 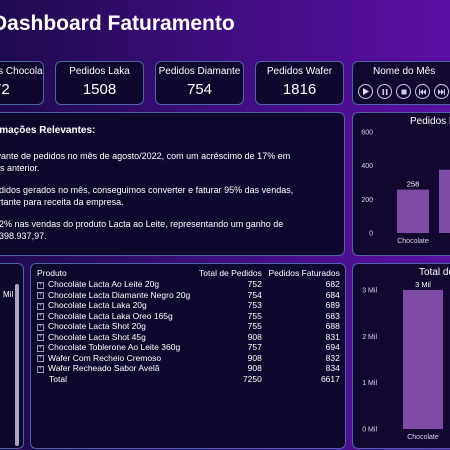 What do you see at coordinates (21, 71) in the screenshot?
I see `kpi-label: Pedidos Chocolate` at bounding box center [21, 71].